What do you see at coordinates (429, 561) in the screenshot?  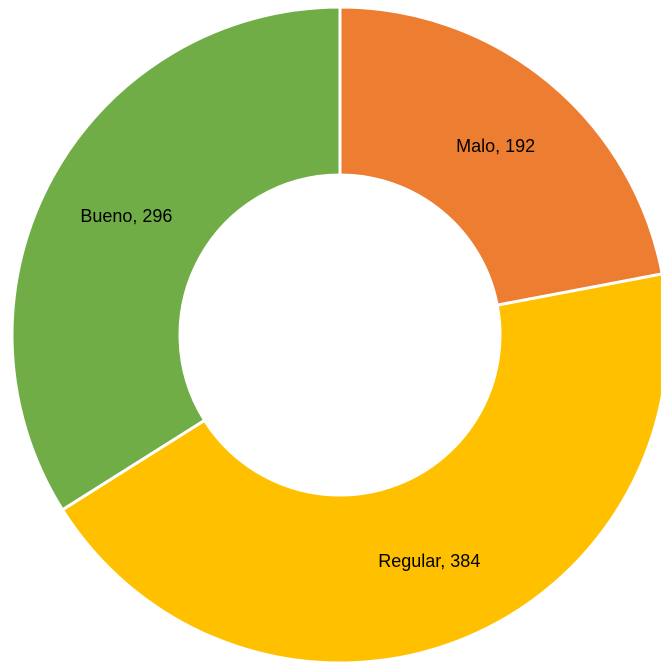 I see `data-label: Regular, 384` at bounding box center [429, 561].